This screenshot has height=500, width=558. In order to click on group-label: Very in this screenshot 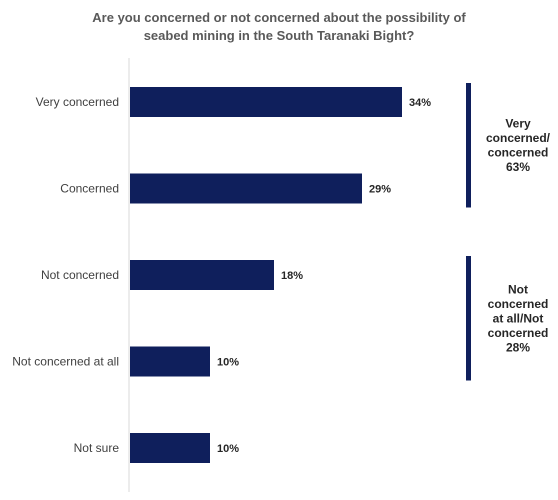, I will do `click(518, 124)`.